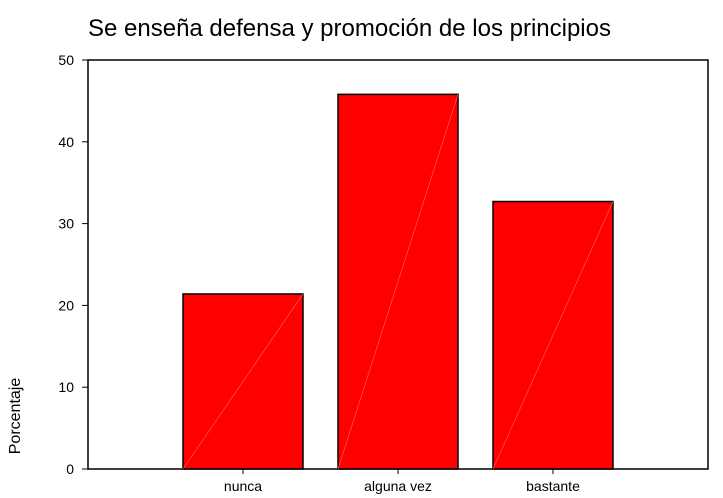 Image resolution: width=723 pixels, height=498 pixels. Describe the element at coordinates (66, 387) in the screenshot. I see `y-tick-label: 10` at that location.